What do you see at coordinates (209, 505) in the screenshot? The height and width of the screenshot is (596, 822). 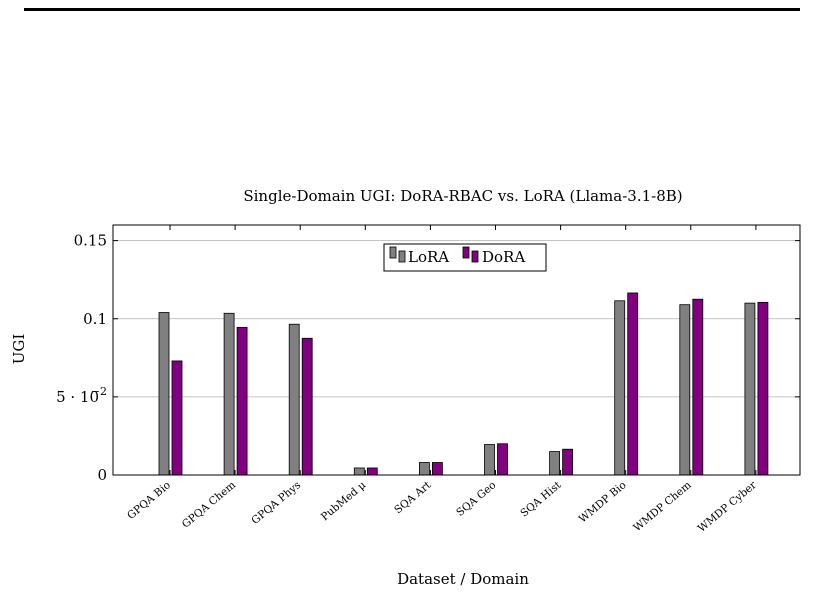 I see `x-tick-label: GPQA Chem` at bounding box center [209, 505].